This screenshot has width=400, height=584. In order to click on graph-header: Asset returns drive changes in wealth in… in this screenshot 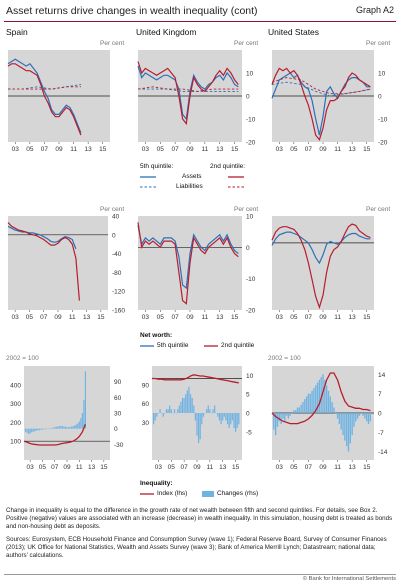, I will do `click(200, 12)`.